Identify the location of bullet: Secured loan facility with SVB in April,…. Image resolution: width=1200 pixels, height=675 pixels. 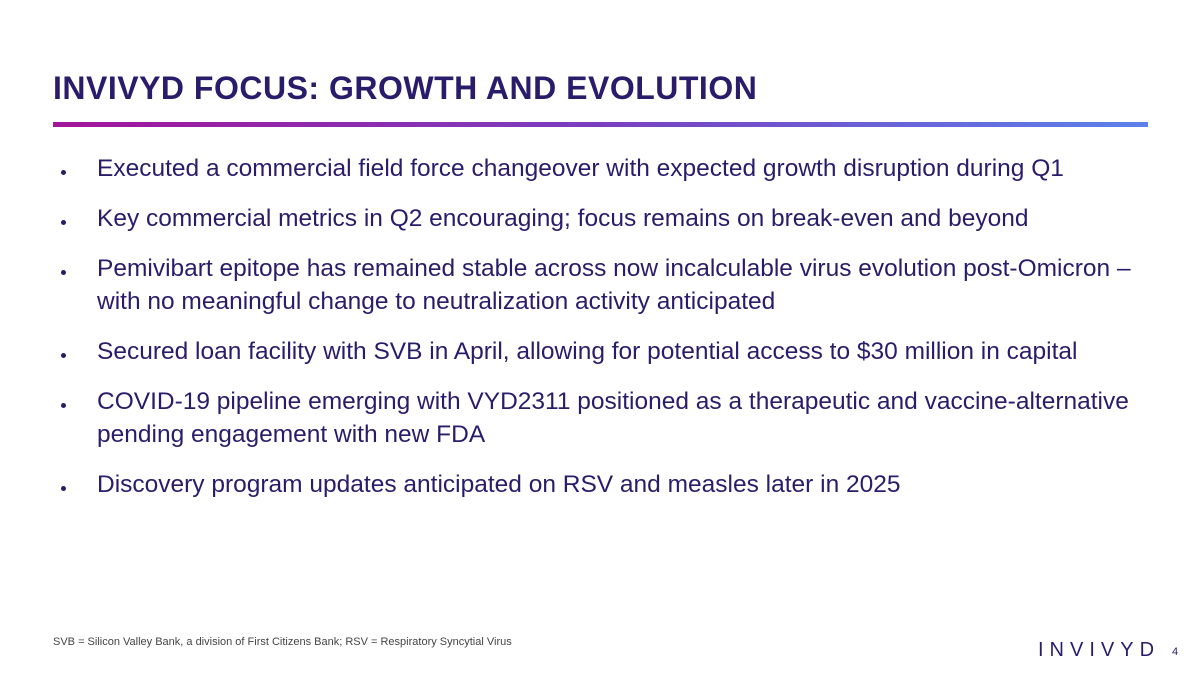
(593, 351).